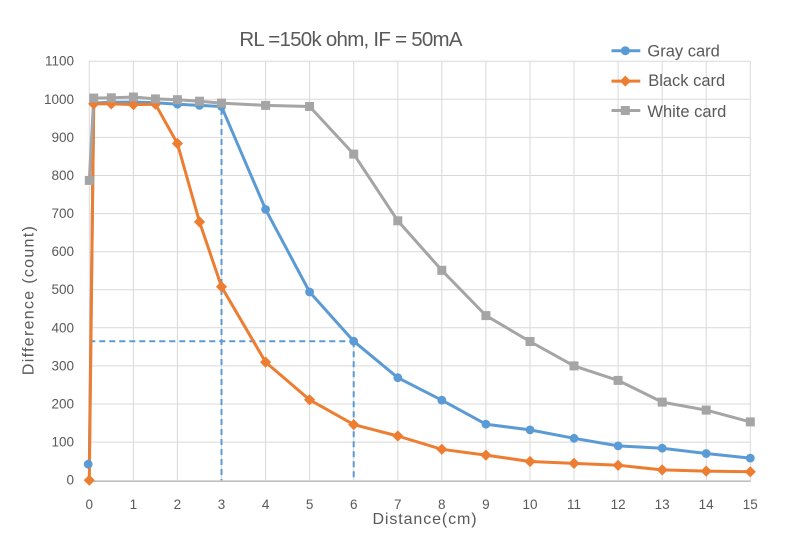  What do you see at coordinates (62, 327) in the screenshot?
I see `svg-text: 400` at bounding box center [62, 327].